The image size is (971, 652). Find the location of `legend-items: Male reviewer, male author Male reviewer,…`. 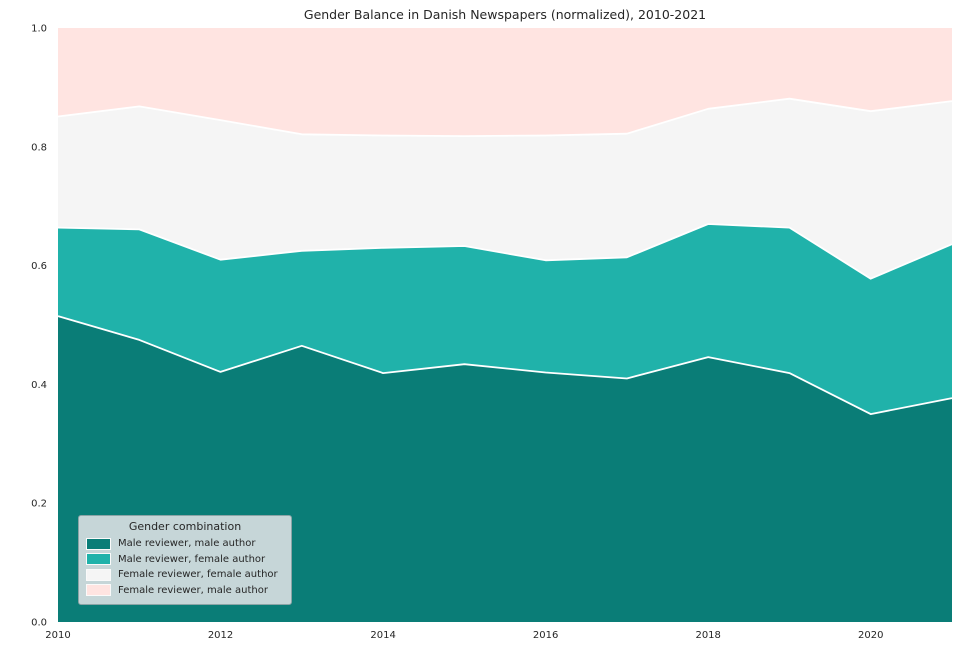

legend-items: Male reviewer, male author Male reviewer,… is located at coordinates (185, 567).